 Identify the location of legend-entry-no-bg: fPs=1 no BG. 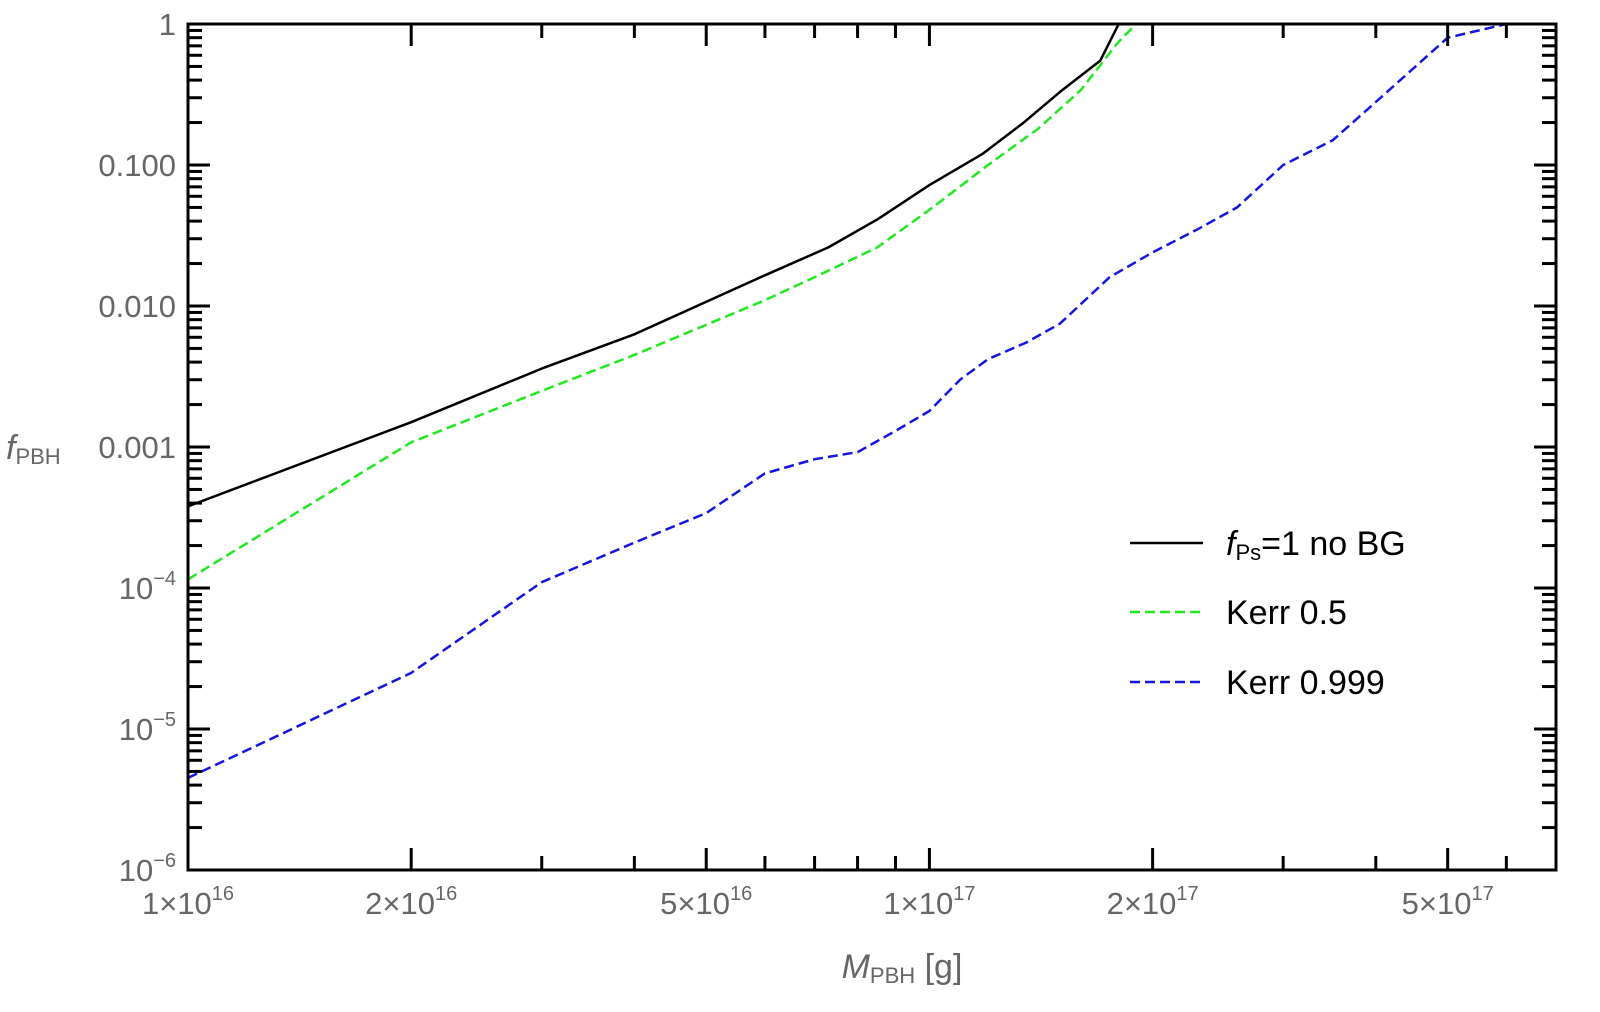
(1268, 545).